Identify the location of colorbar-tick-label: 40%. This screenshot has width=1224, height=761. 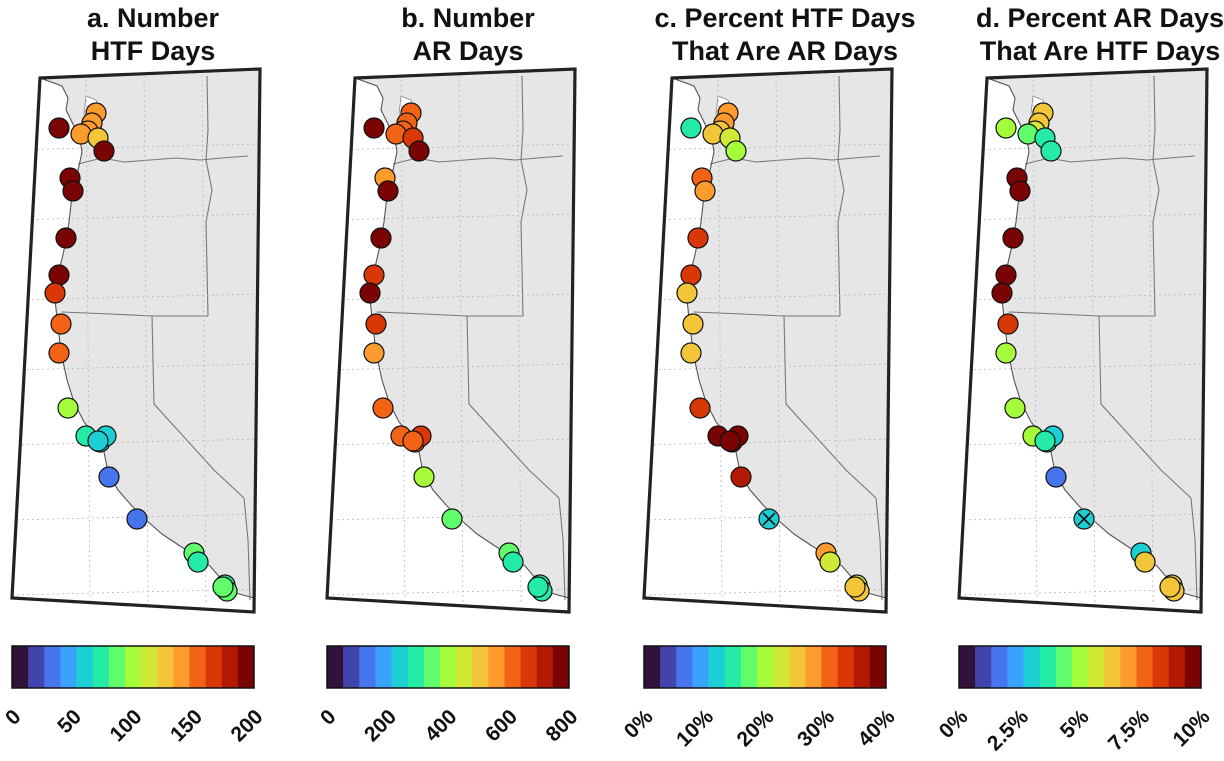
(877, 728).